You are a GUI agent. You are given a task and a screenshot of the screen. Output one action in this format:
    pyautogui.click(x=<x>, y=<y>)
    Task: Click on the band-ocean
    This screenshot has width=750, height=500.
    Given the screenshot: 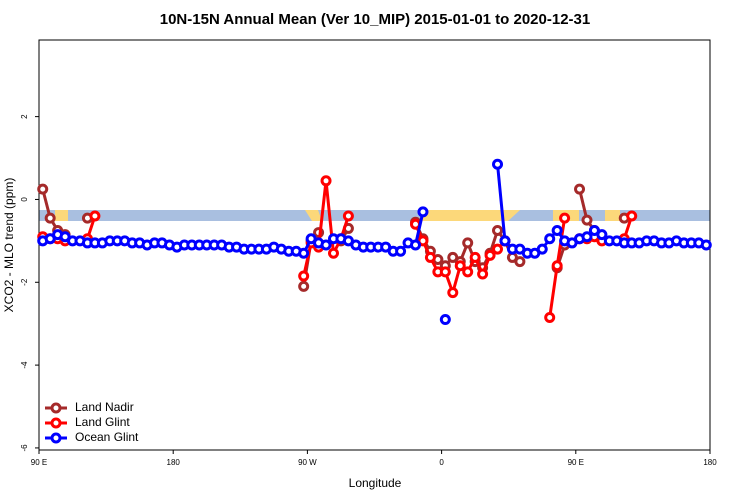 What is the action you would take?
    pyautogui.click(x=374, y=215)
    